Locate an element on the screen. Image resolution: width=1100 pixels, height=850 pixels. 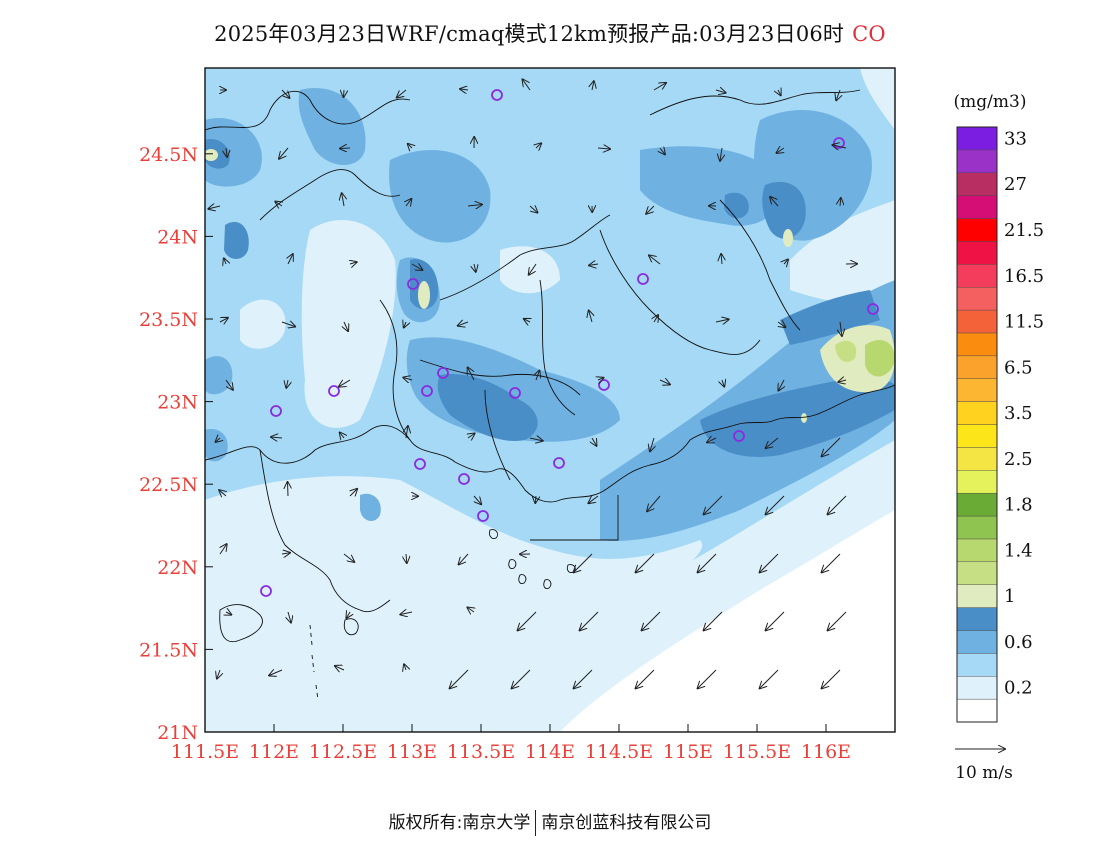
island-c is located at coordinates (494, 534).